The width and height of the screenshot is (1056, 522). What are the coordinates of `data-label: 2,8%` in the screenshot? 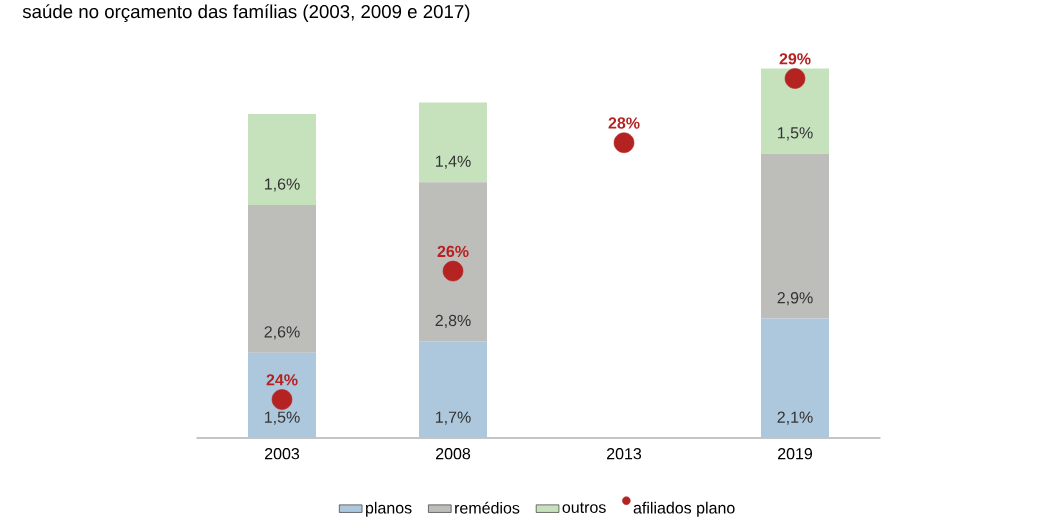 It's located at (453, 321).